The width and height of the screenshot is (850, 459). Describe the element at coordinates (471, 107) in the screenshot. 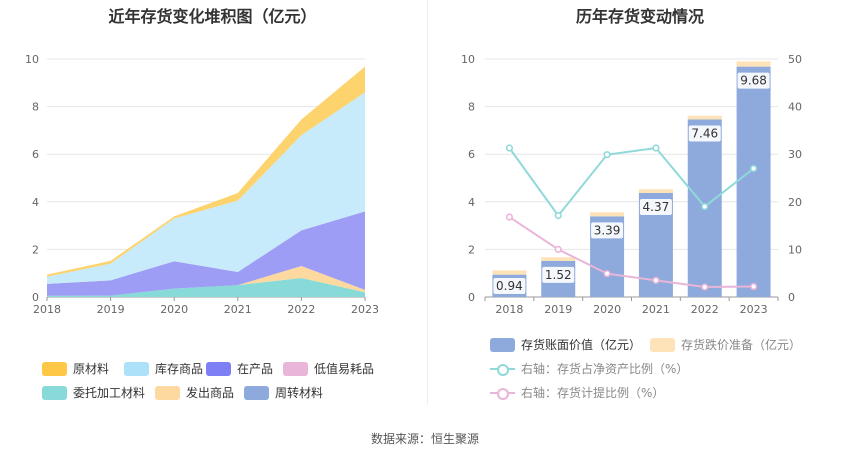

I see `right-y-tick-label: 8` at that location.